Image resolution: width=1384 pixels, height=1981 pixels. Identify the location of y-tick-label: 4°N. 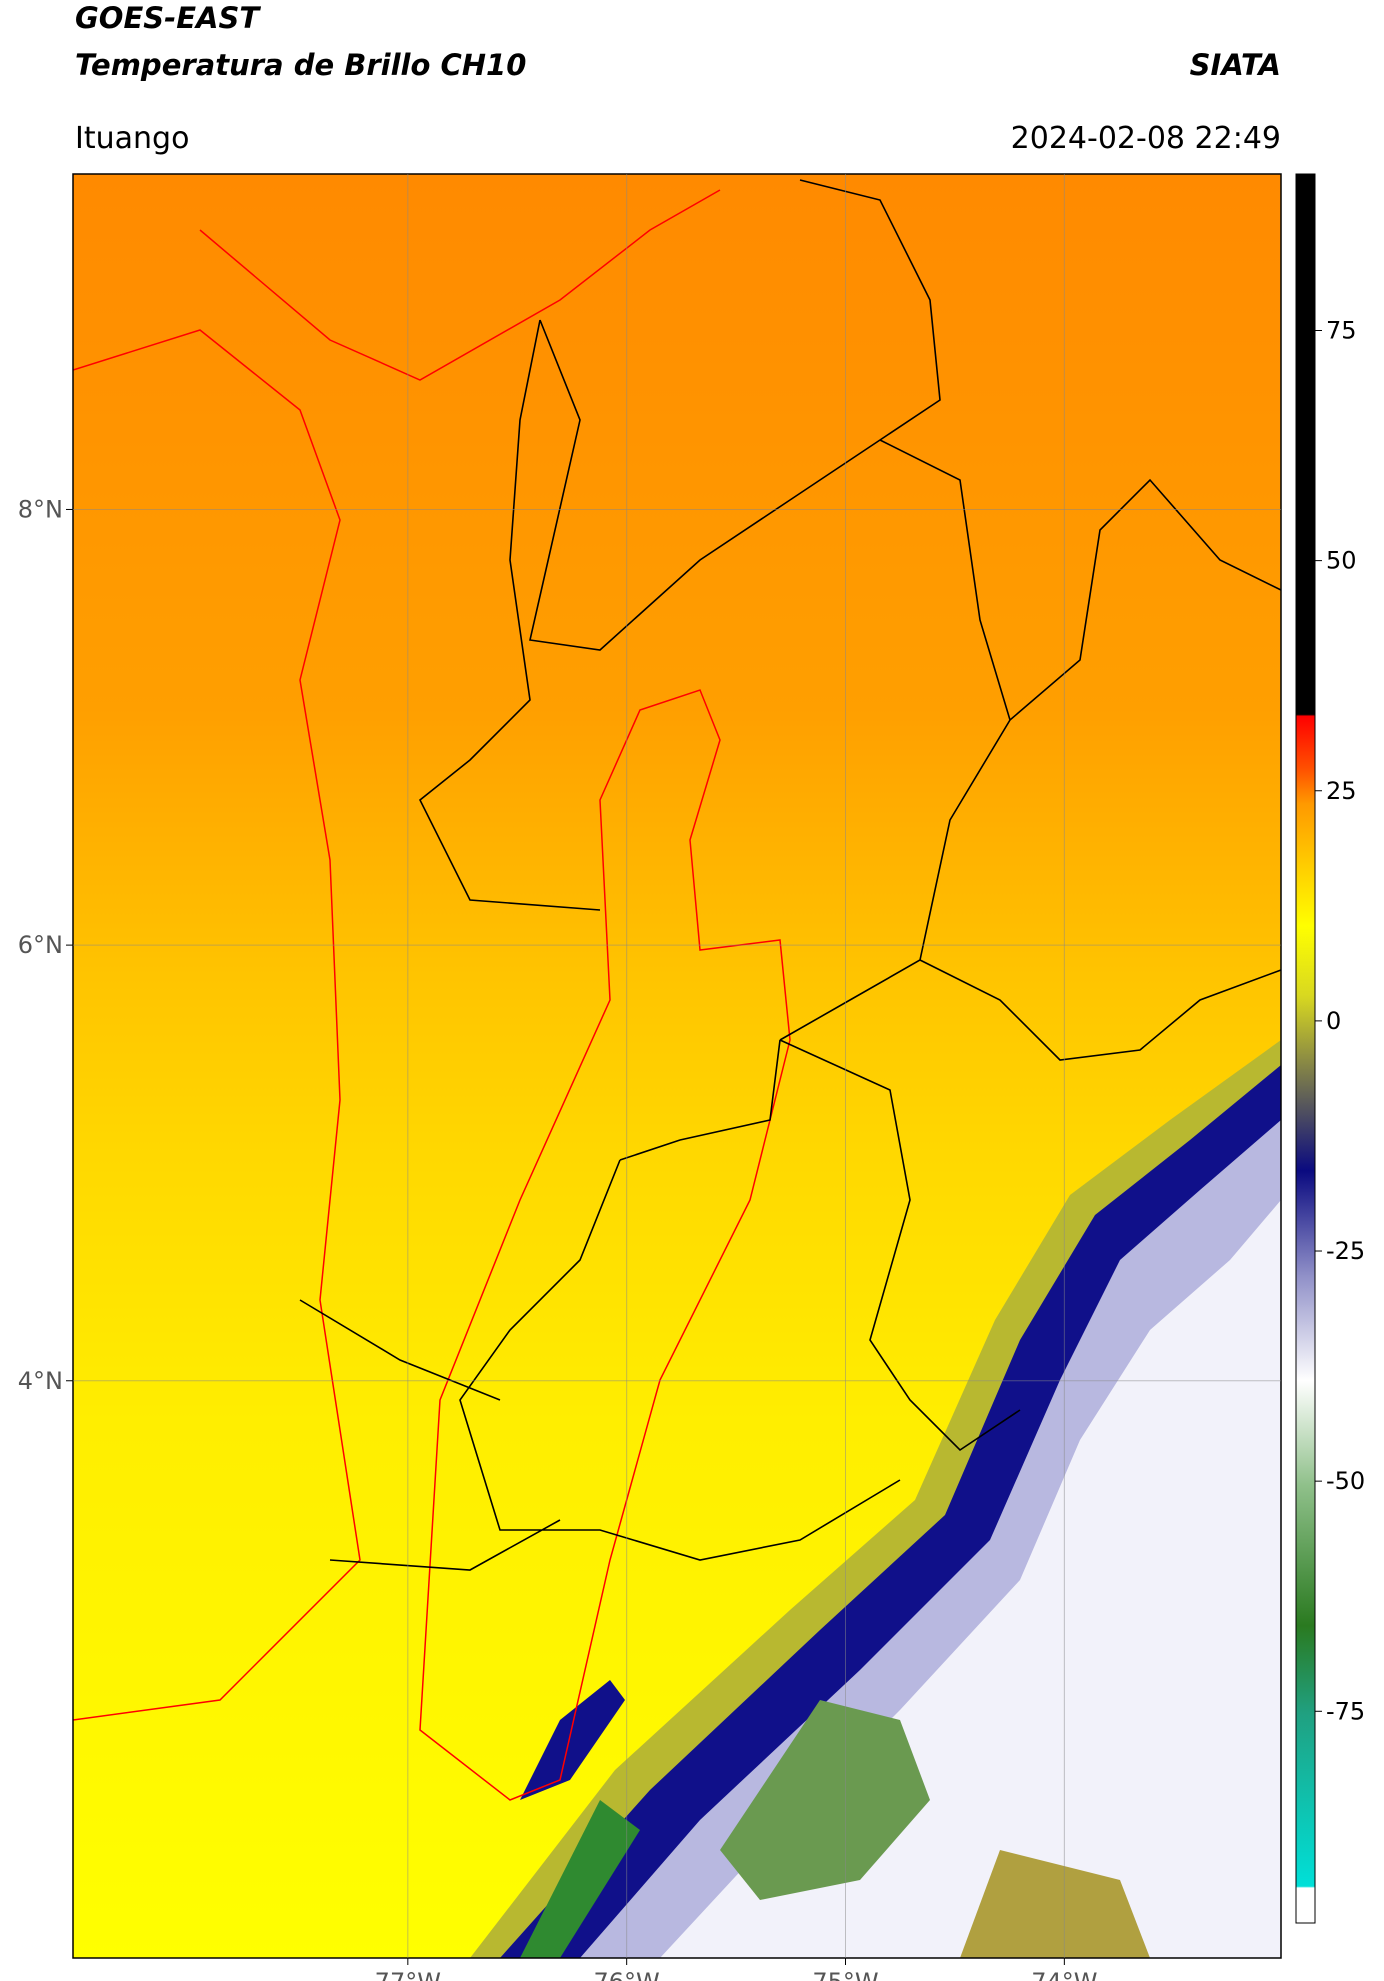
(40, 1381).